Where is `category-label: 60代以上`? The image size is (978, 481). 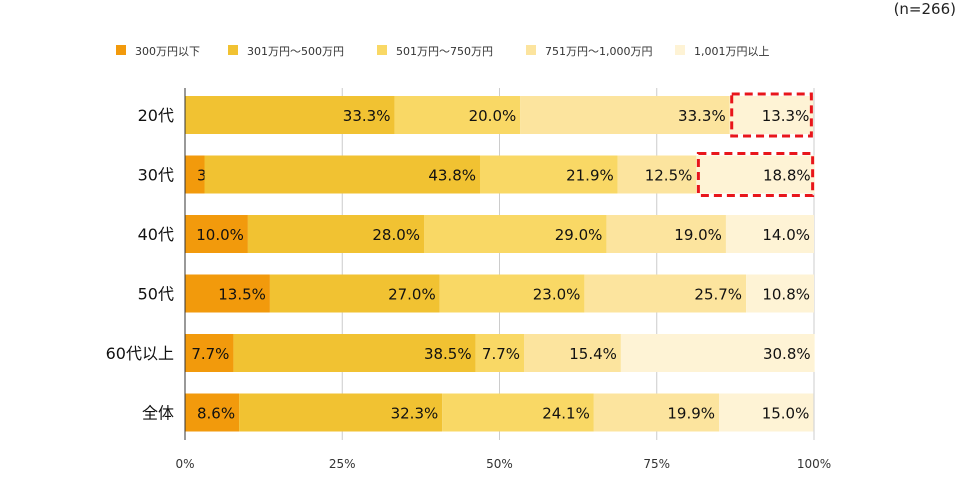 category-label: 60代以上 is located at coordinates (140, 353).